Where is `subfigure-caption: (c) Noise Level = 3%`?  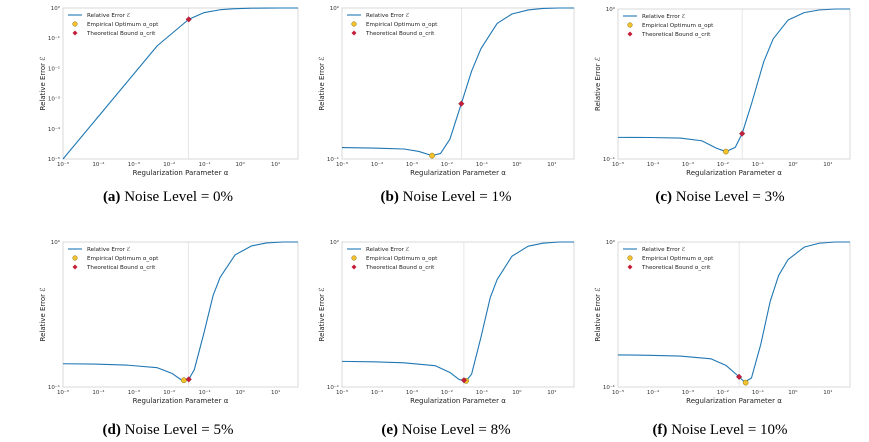 subfigure-caption: (c) Noise Level = 3% is located at coordinates (719, 197).